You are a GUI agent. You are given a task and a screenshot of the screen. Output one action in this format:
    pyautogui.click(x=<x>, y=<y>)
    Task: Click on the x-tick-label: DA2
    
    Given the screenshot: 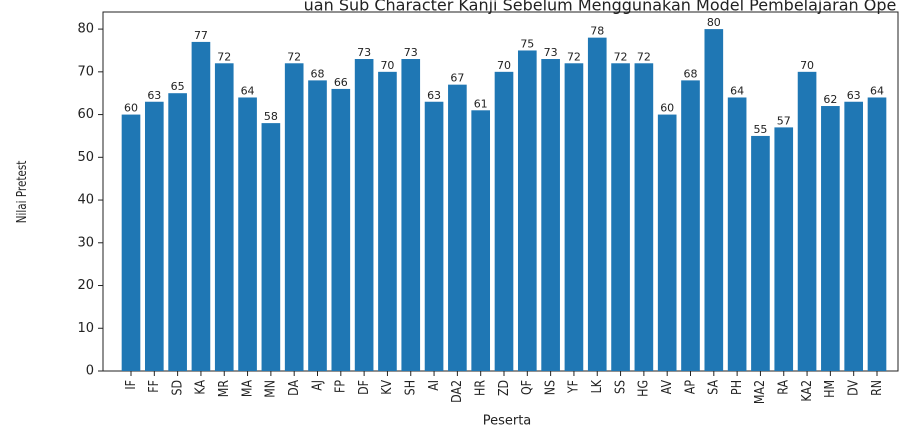 What is the action you would take?
    pyautogui.click(x=456, y=391)
    